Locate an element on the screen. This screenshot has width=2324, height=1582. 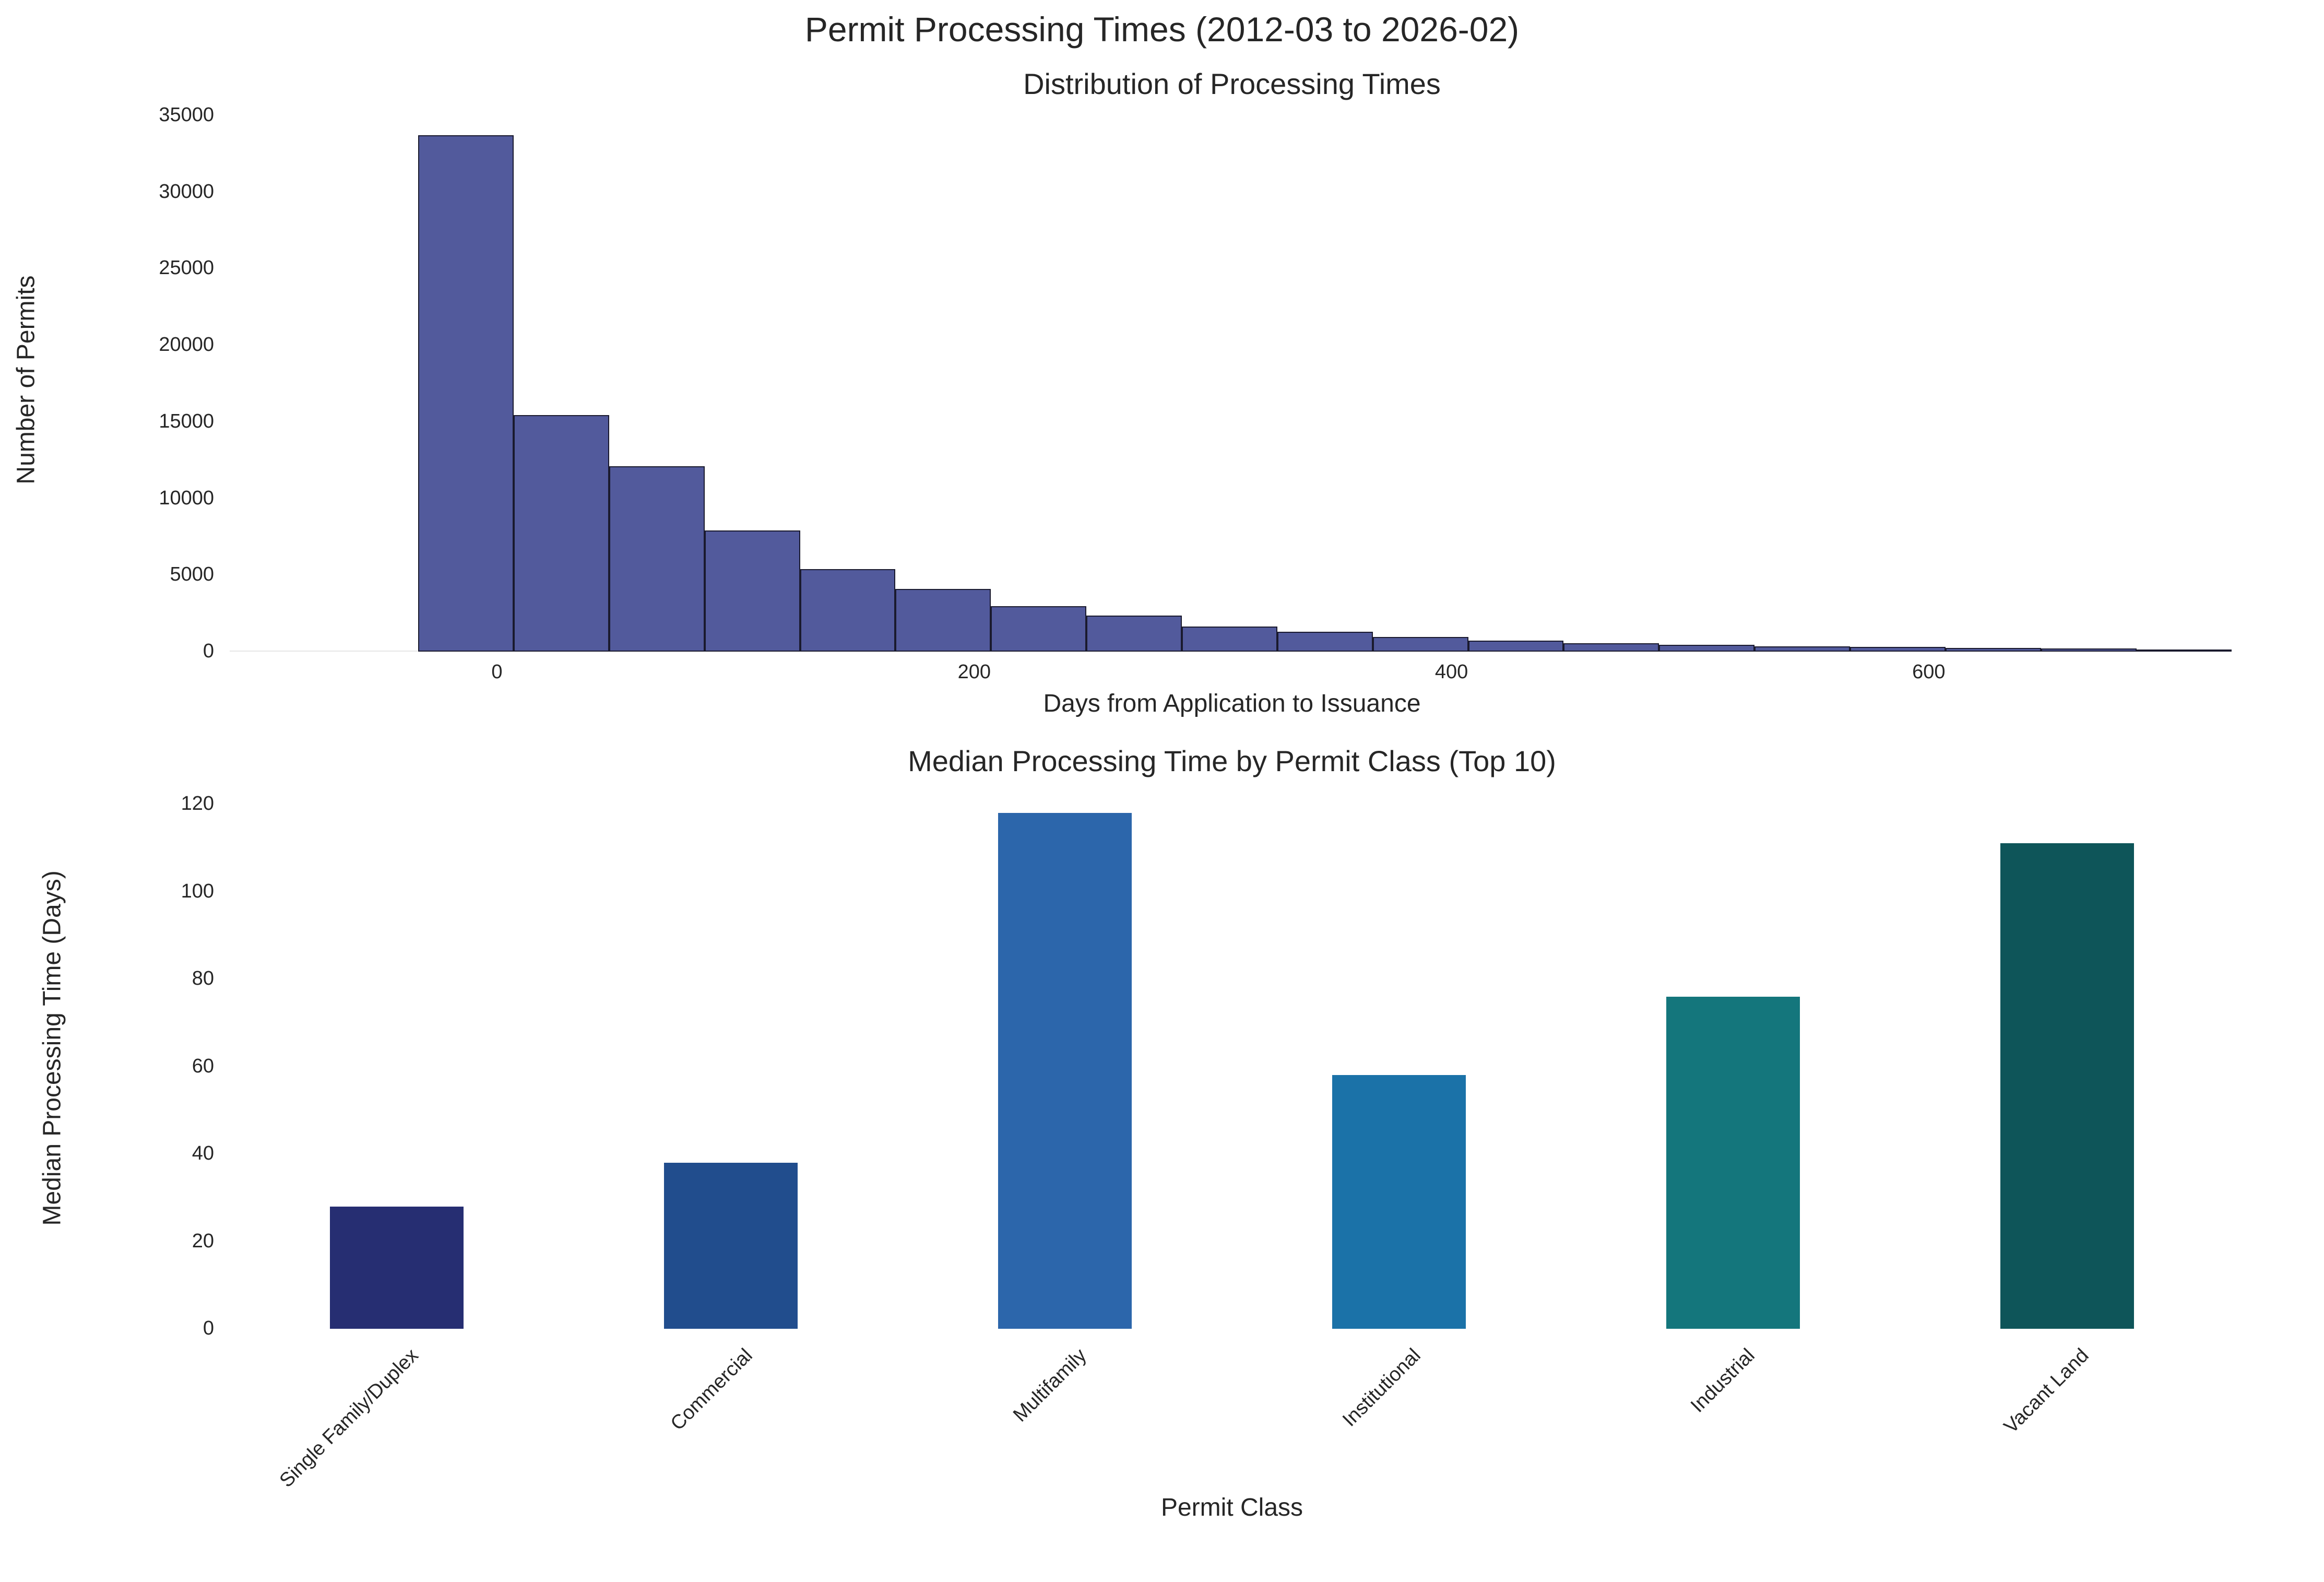
y-tick-label: 40 is located at coordinates (203, 1153).